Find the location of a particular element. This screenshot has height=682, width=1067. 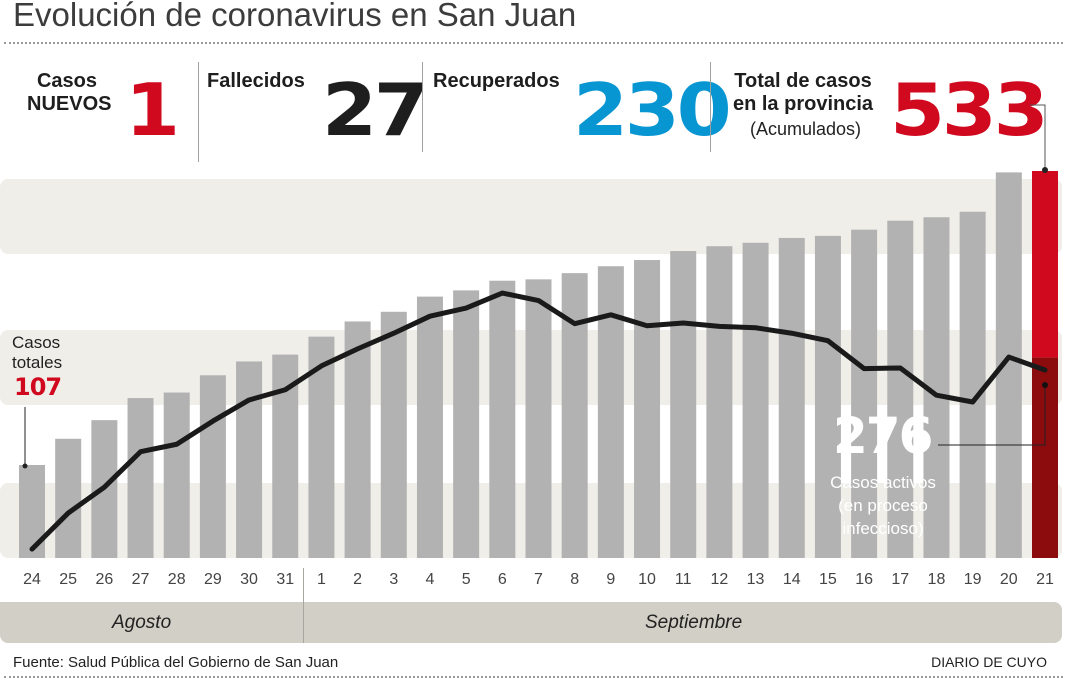

x-tick-label: 30 is located at coordinates (249, 579).